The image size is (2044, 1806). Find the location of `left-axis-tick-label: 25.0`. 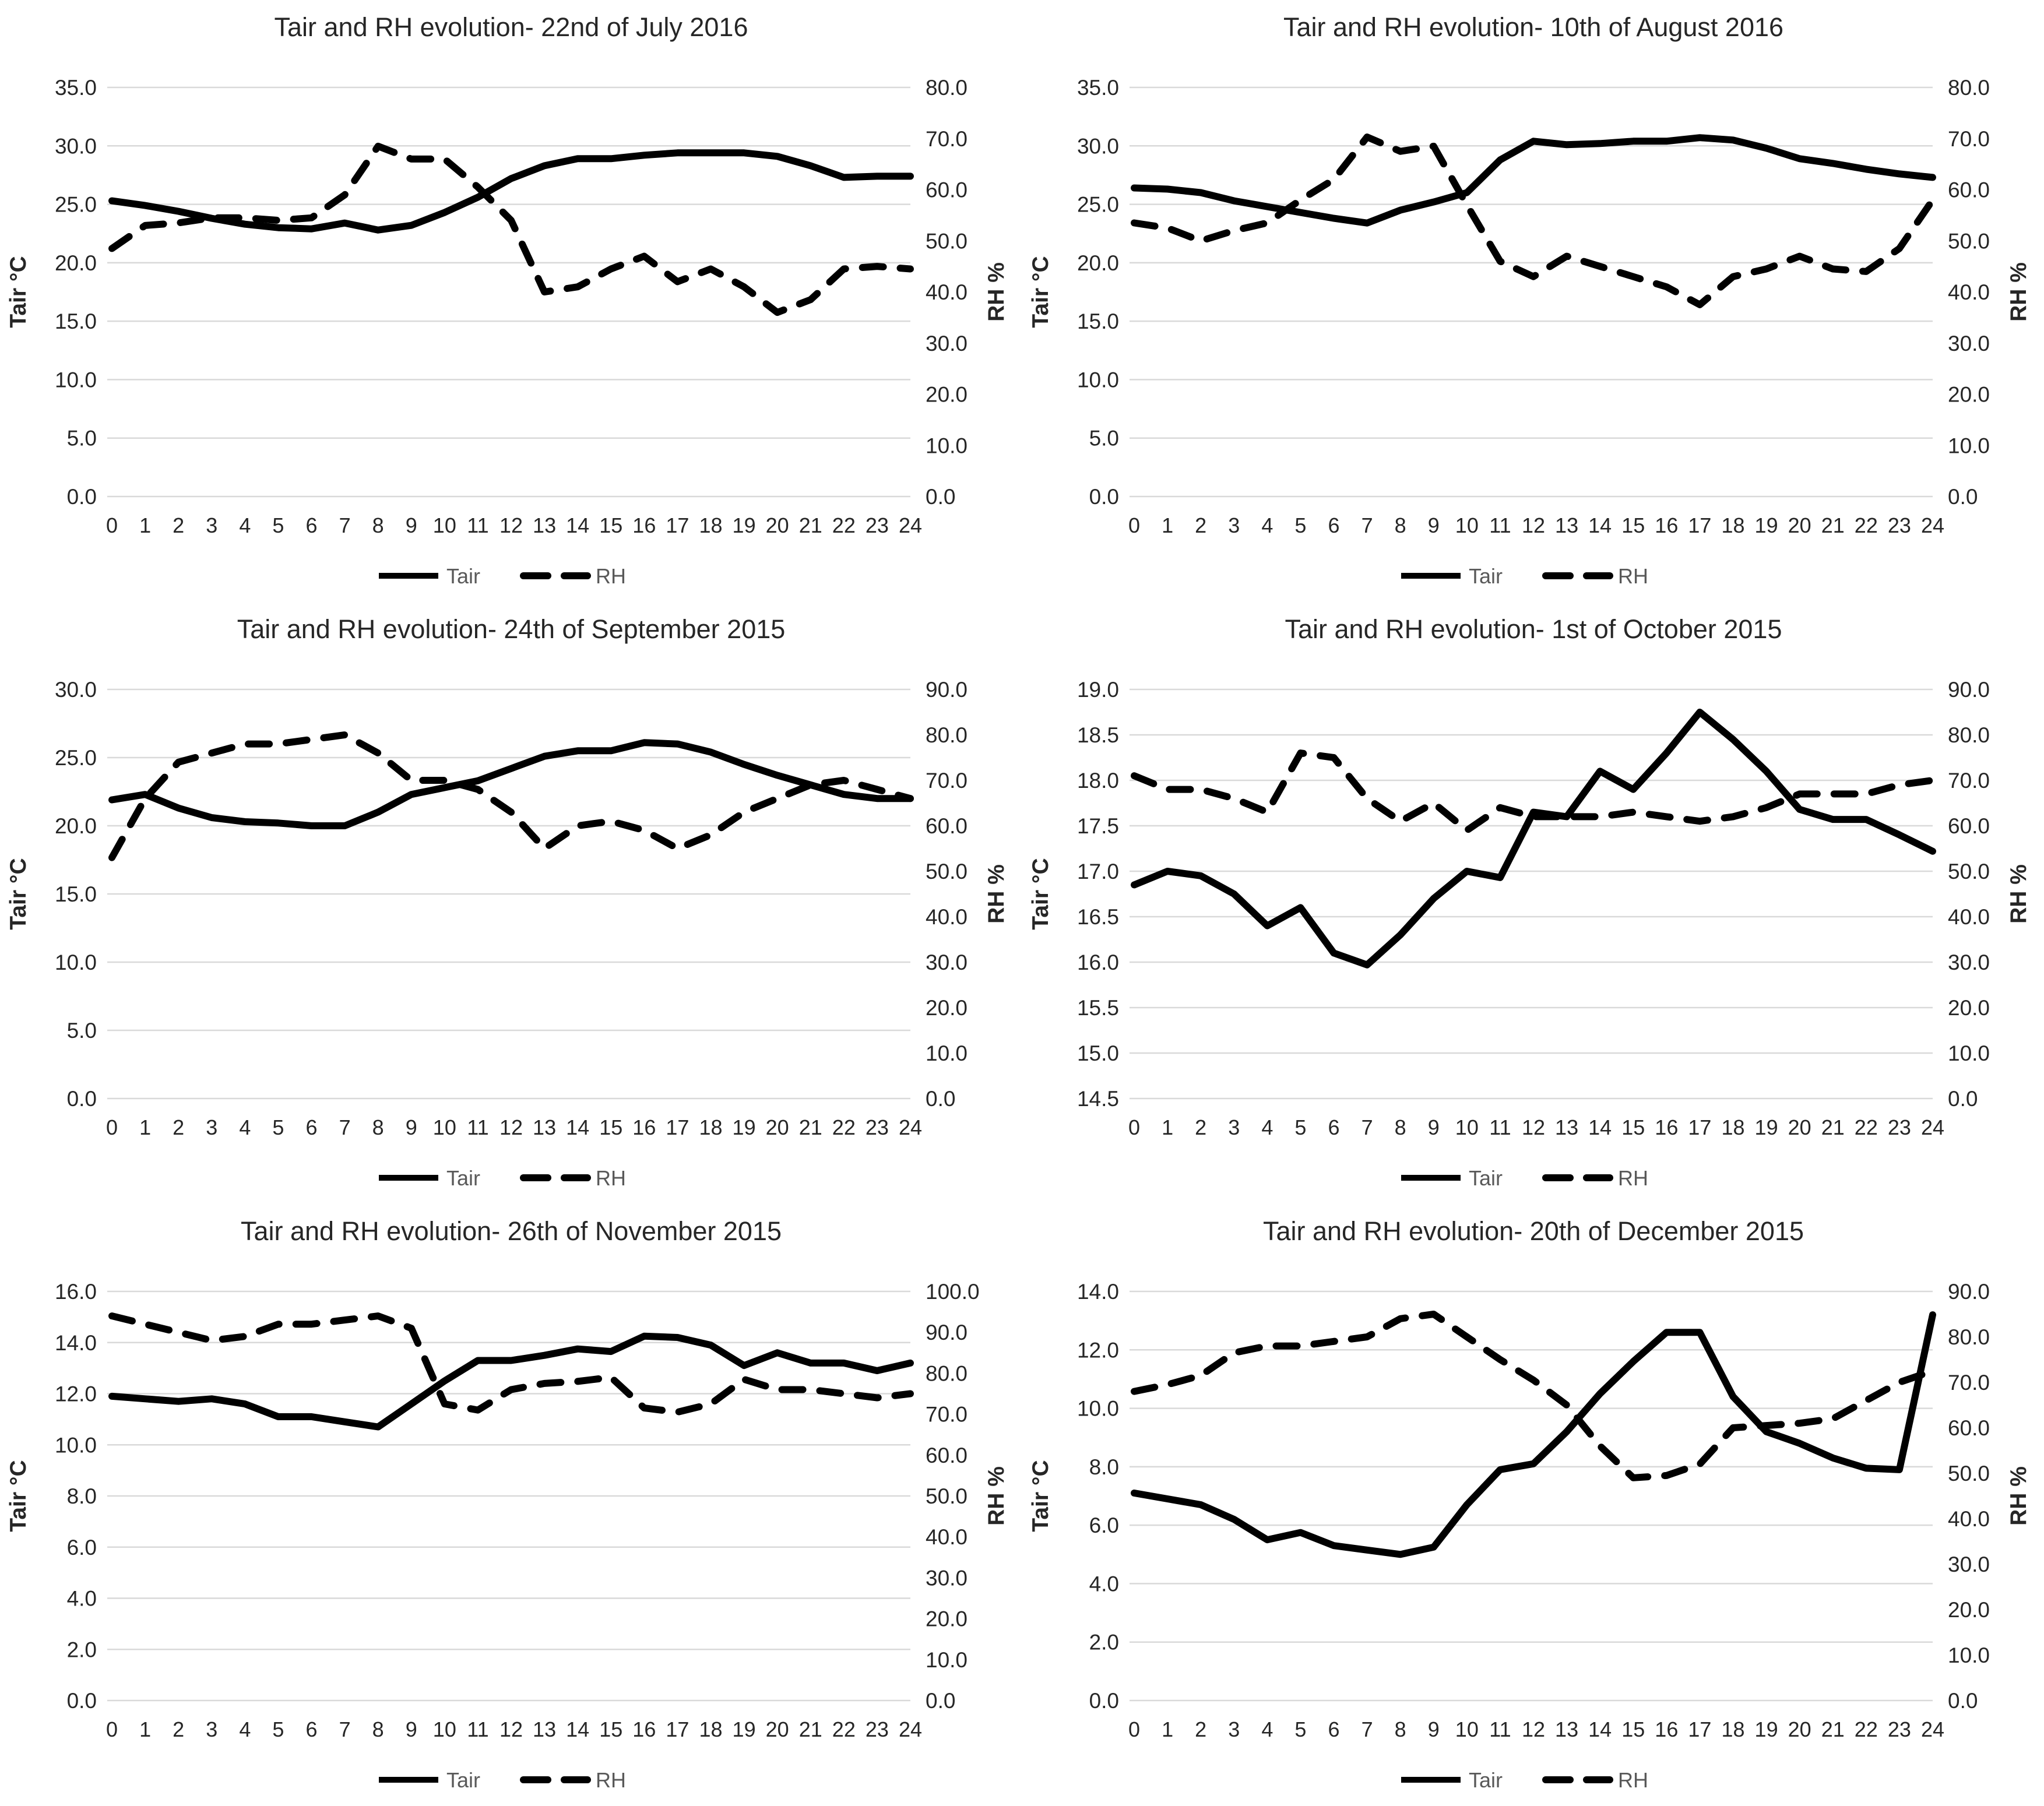

left-axis-tick-label: 25.0 is located at coordinates (76, 205).